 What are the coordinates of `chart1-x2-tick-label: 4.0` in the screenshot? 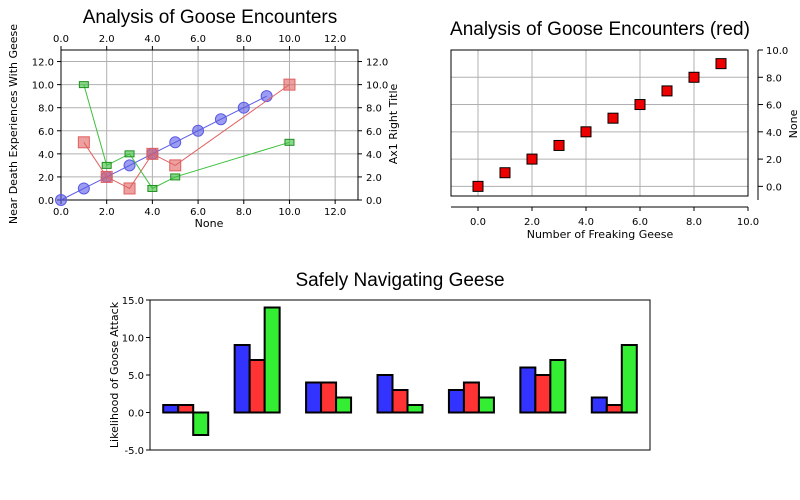 It's located at (152, 39).